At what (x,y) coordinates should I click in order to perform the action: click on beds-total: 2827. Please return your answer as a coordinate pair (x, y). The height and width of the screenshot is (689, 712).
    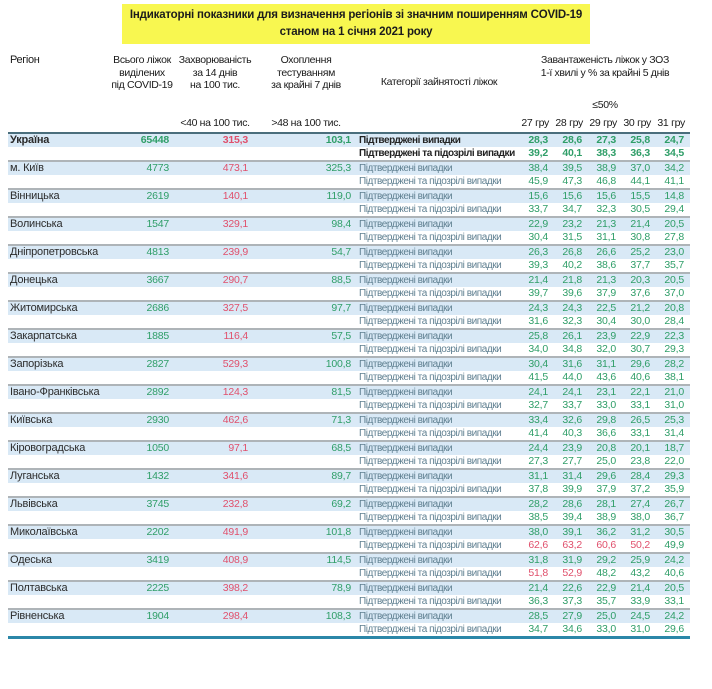
    Looking at the image, I should click on (142, 363).